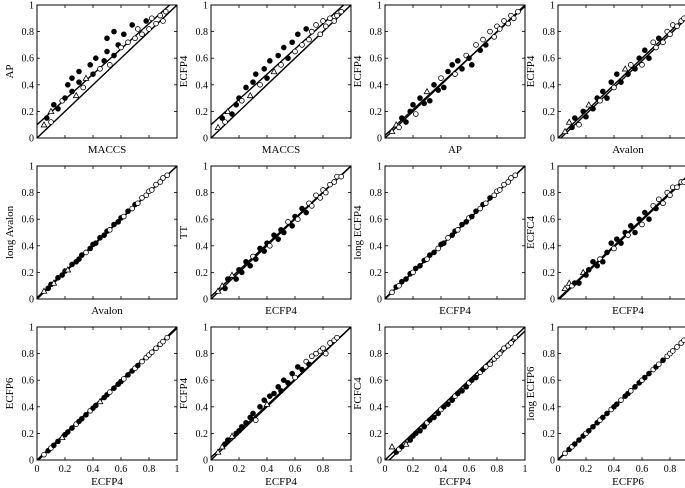 The image size is (685, 488). I want to click on scatter-panel: 0 0.2 0.4 0.6 0.8 1 ECFP4 long ECFP4, so click(439, 239).